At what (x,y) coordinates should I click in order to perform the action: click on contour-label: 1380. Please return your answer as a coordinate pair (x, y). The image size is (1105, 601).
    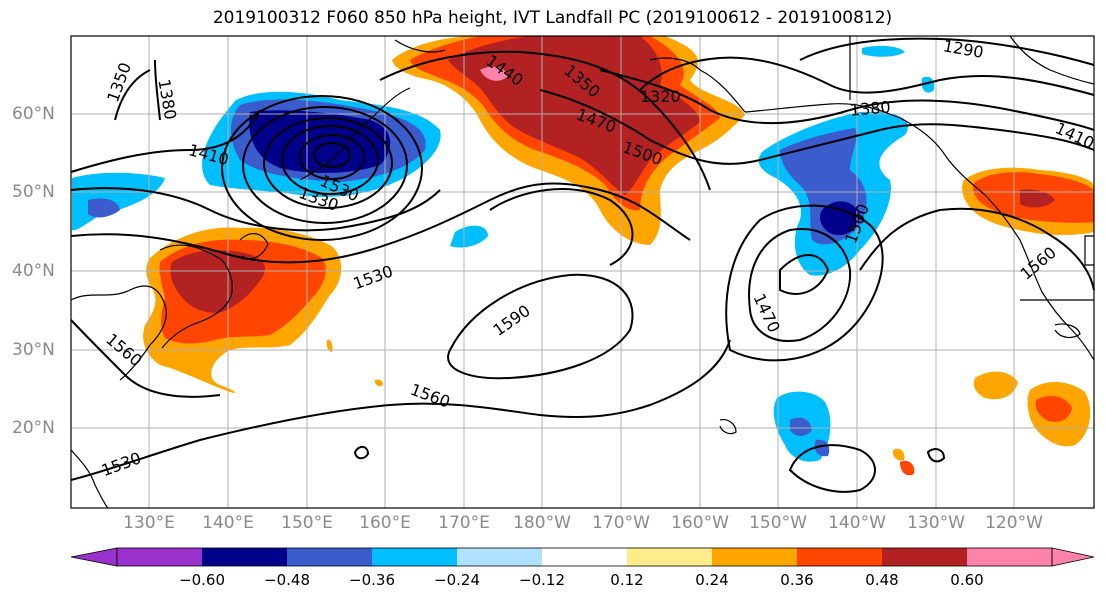
    Looking at the image, I should click on (870, 108).